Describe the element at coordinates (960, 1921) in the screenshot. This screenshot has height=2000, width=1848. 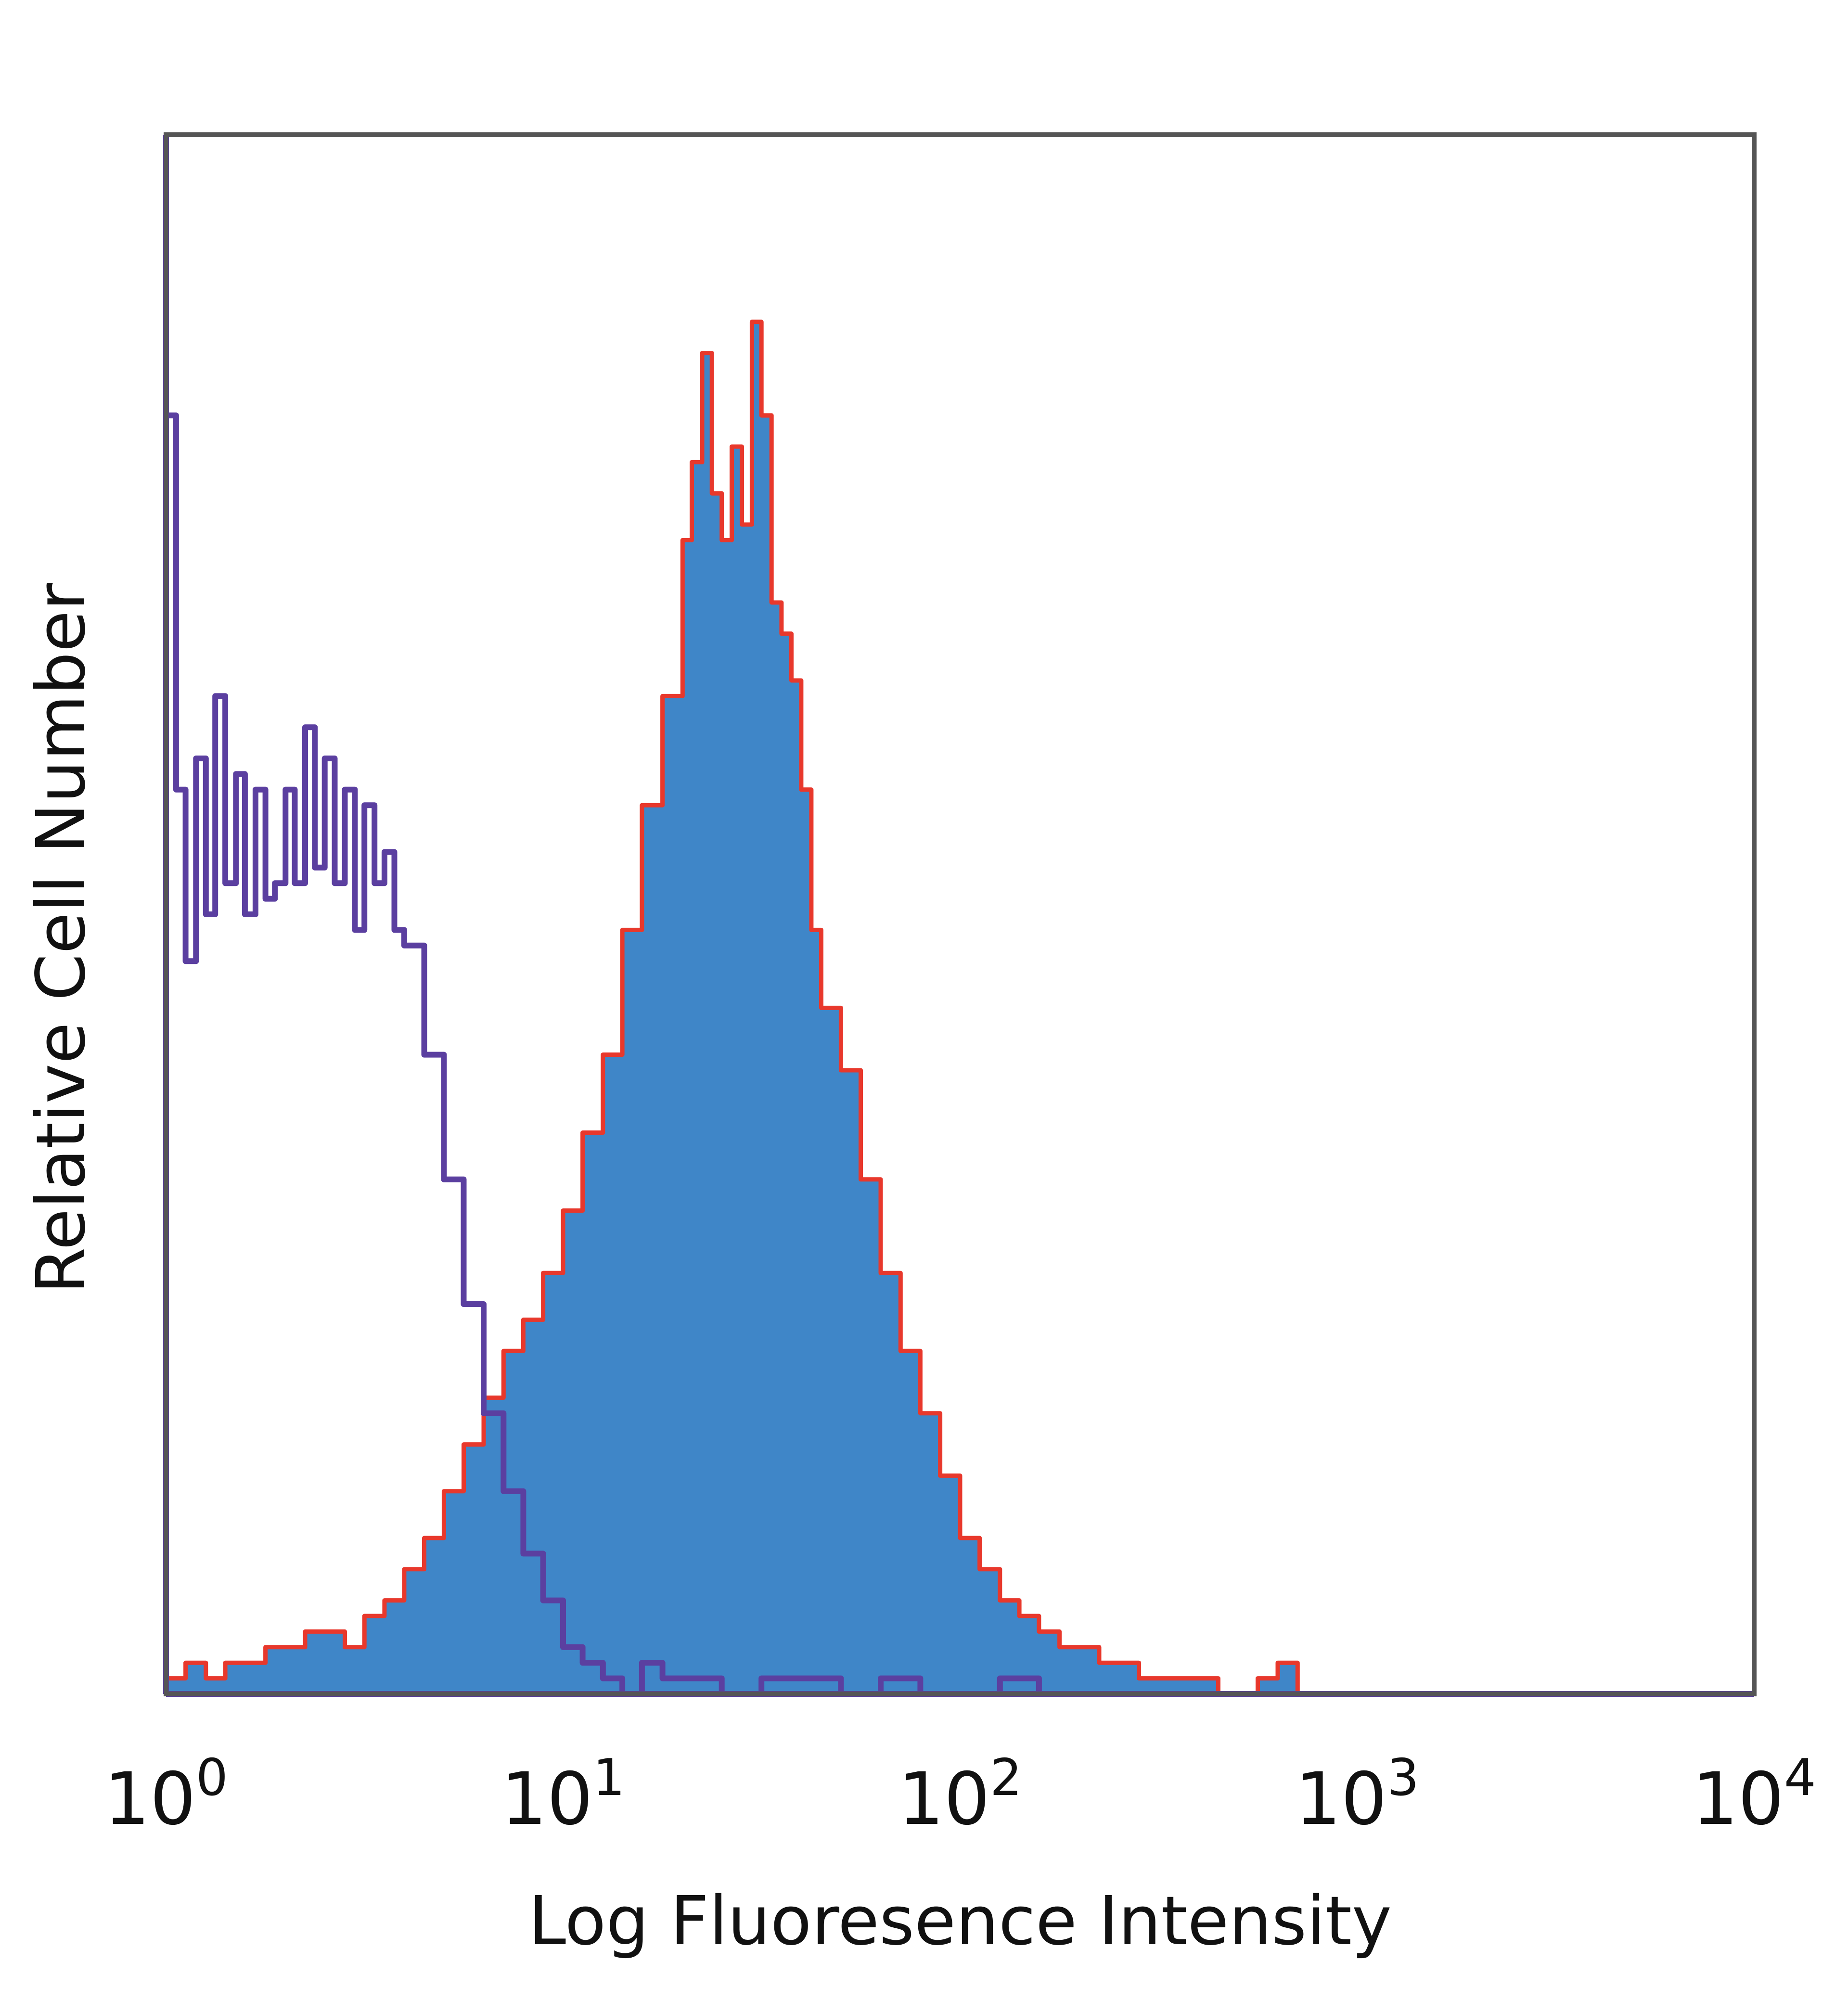
I see `x-axis-label: Log Fluoresence Intensity` at that location.